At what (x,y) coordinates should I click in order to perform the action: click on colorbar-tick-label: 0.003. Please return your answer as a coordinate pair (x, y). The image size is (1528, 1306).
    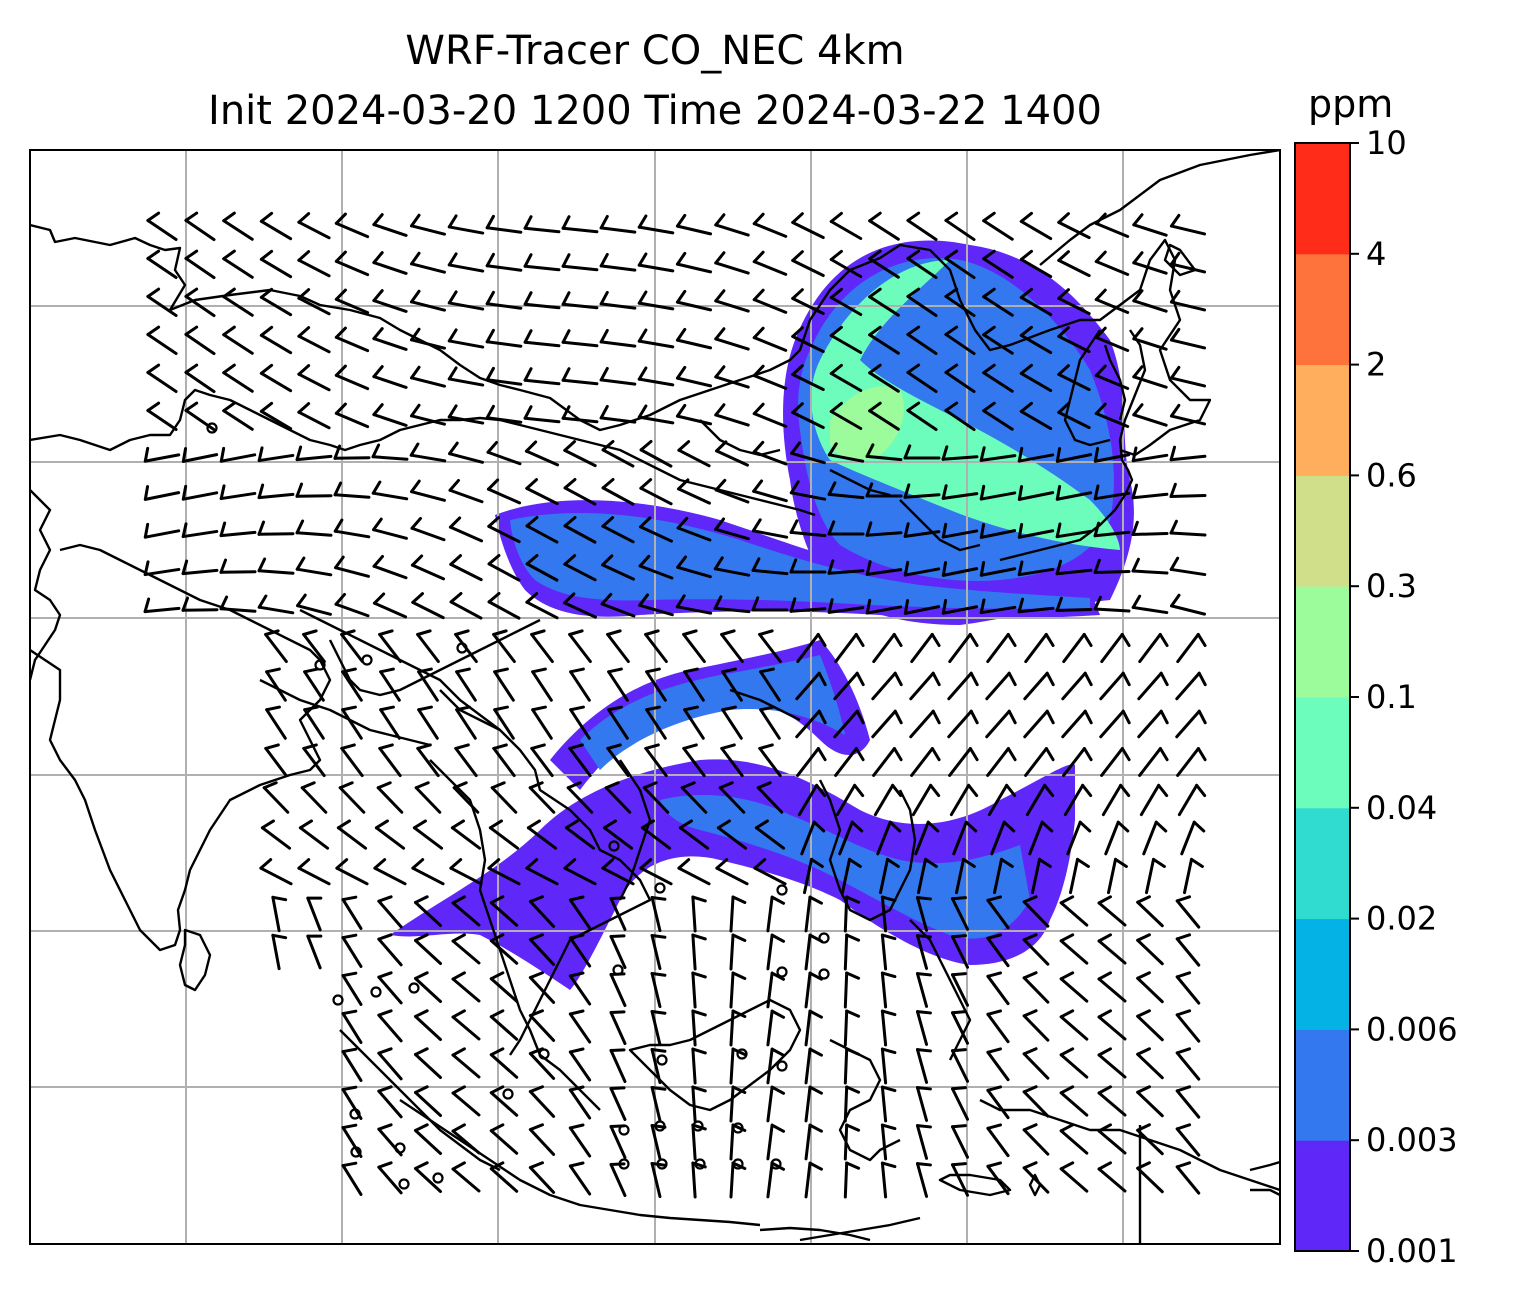
    Looking at the image, I should click on (1412, 1140).